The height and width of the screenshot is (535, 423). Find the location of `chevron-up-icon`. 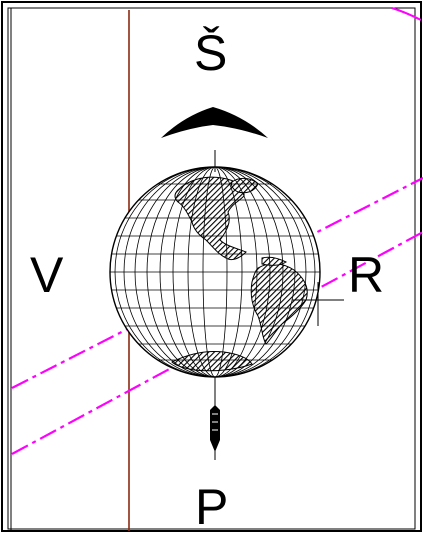

chevron-up-icon is located at coordinates (214, 122).